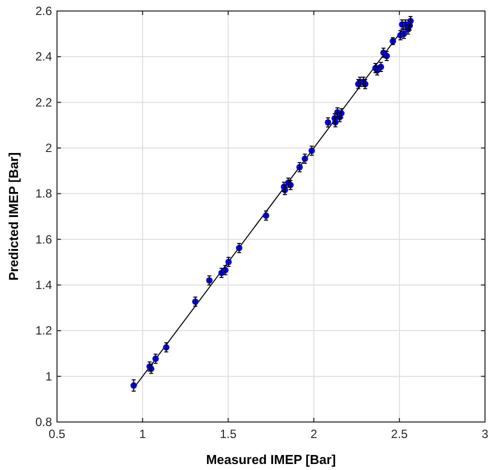 The image size is (489, 470). What do you see at coordinates (399, 434) in the screenshot?
I see `x-tick-label: 2.5` at bounding box center [399, 434].